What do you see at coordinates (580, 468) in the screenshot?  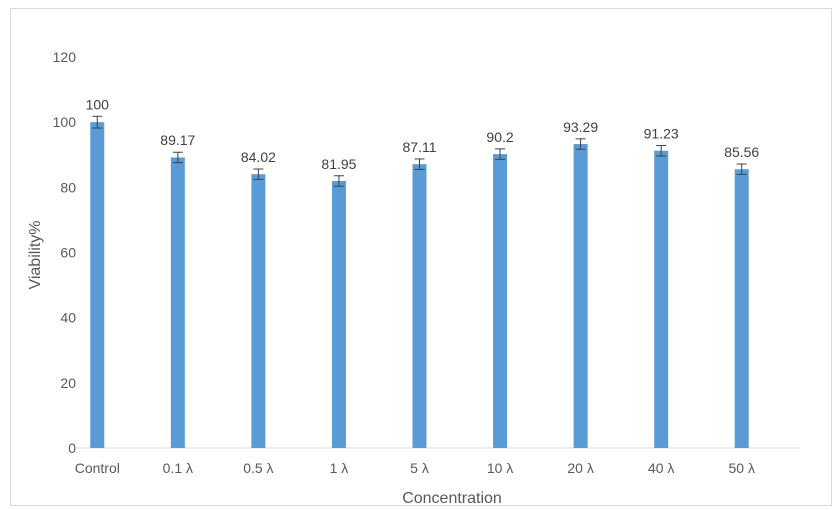 I see `x-tick-label: 20 λ` at bounding box center [580, 468].